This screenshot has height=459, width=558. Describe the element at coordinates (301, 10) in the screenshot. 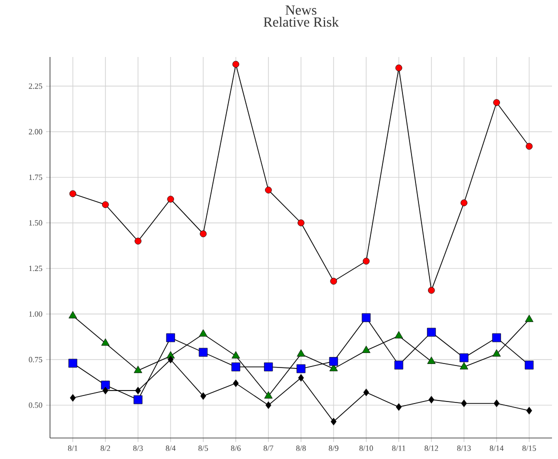

I see `chart-title: News` at that location.